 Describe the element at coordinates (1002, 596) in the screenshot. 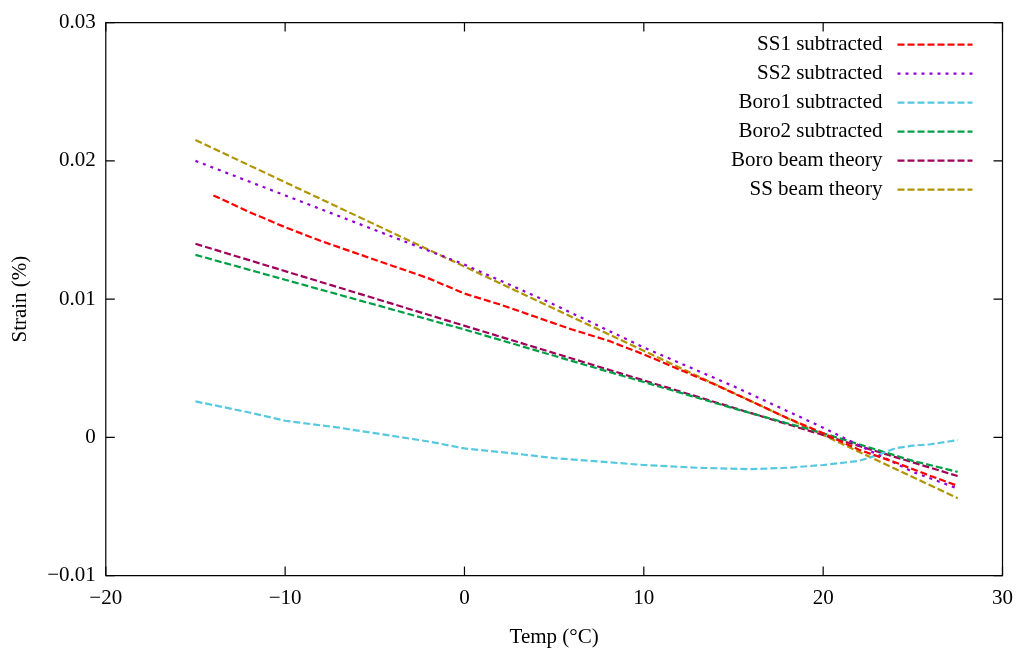

I see `x-tick-label: 30` at that location.